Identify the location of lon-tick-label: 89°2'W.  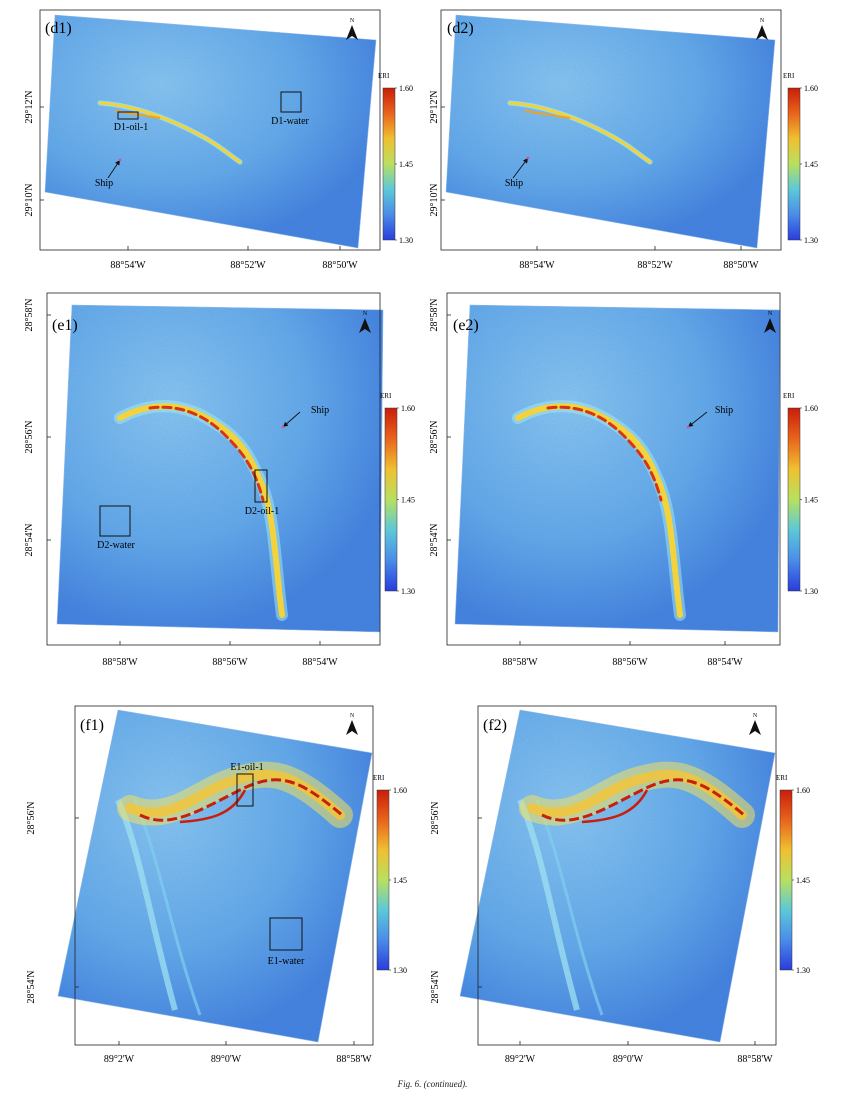
(119, 1059).